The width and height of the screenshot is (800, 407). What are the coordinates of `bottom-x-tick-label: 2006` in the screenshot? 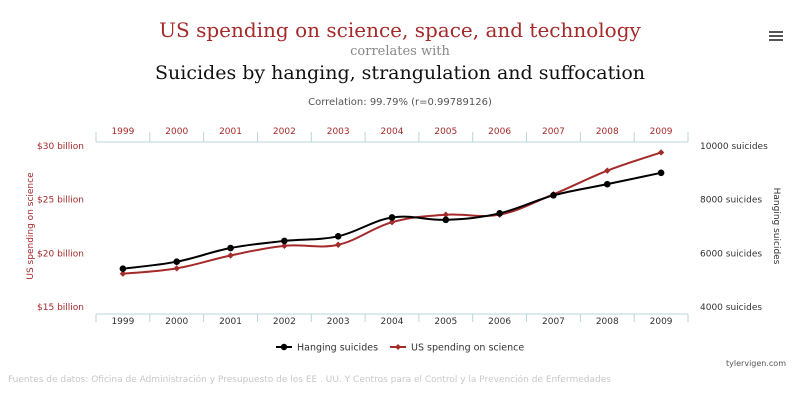 It's located at (499, 322).